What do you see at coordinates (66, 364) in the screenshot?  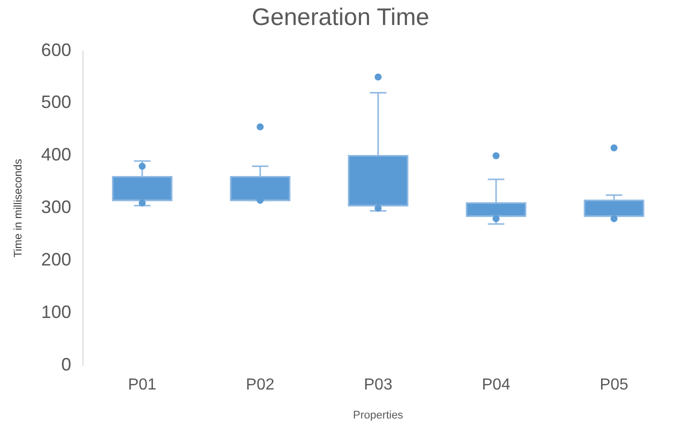 I see `y-tick-label: 0` at bounding box center [66, 364].